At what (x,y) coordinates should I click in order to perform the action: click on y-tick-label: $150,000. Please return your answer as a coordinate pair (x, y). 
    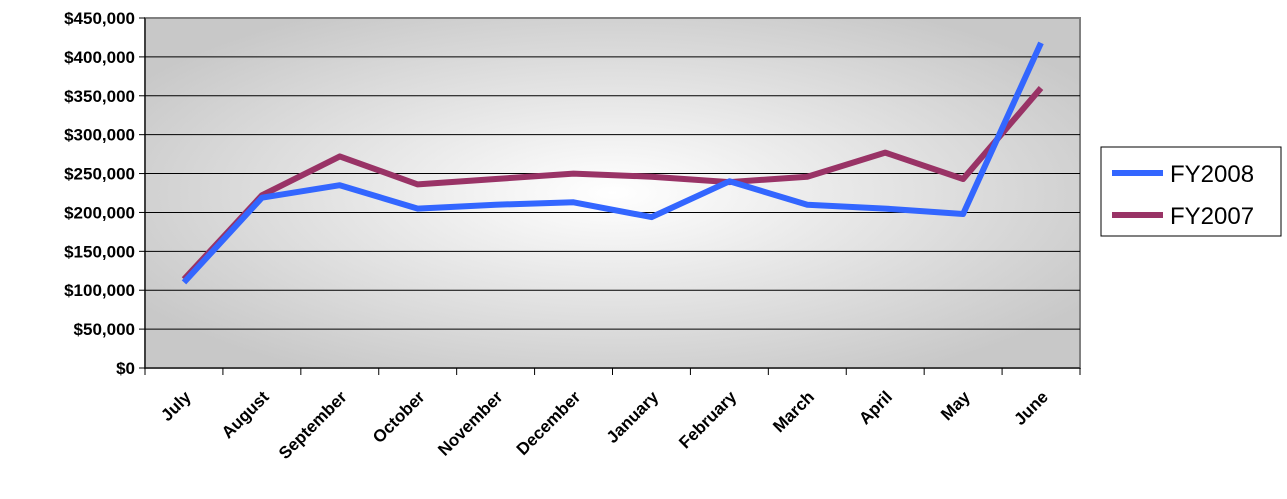
    Looking at the image, I should click on (99, 251).